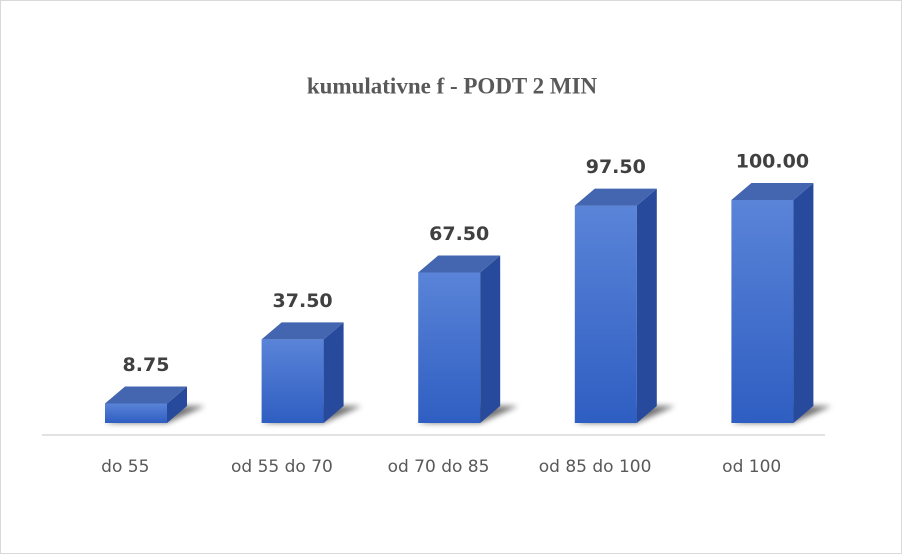  Describe the element at coordinates (751, 467) in the screenshot. I see `x-tick-label: od 100` at that location.